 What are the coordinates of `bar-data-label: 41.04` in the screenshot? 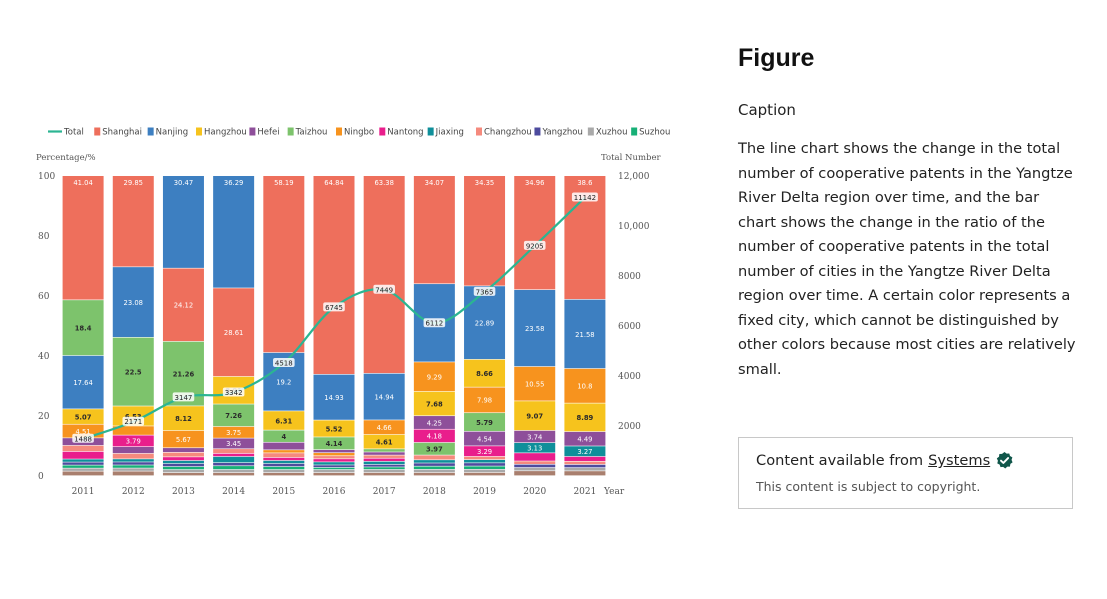 It's located at (82, 183).